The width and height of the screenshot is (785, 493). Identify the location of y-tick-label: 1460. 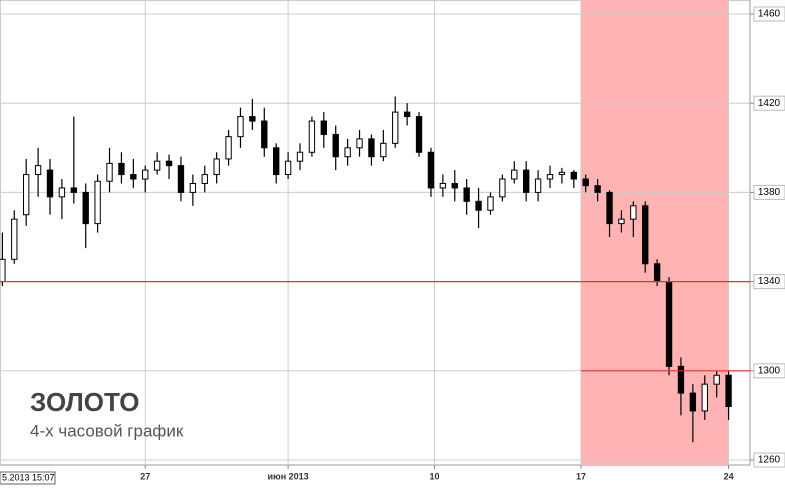
(769, 14).